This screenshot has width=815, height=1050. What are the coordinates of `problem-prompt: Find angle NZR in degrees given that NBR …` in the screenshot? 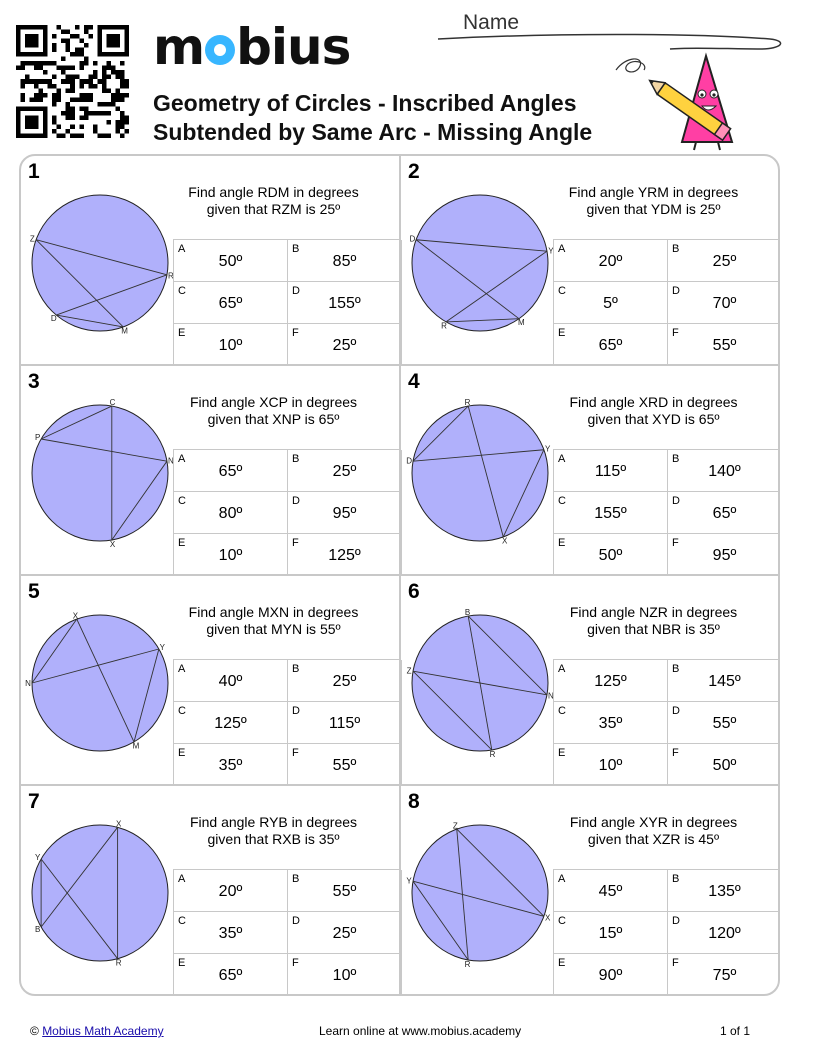 It's located at (653, 621).